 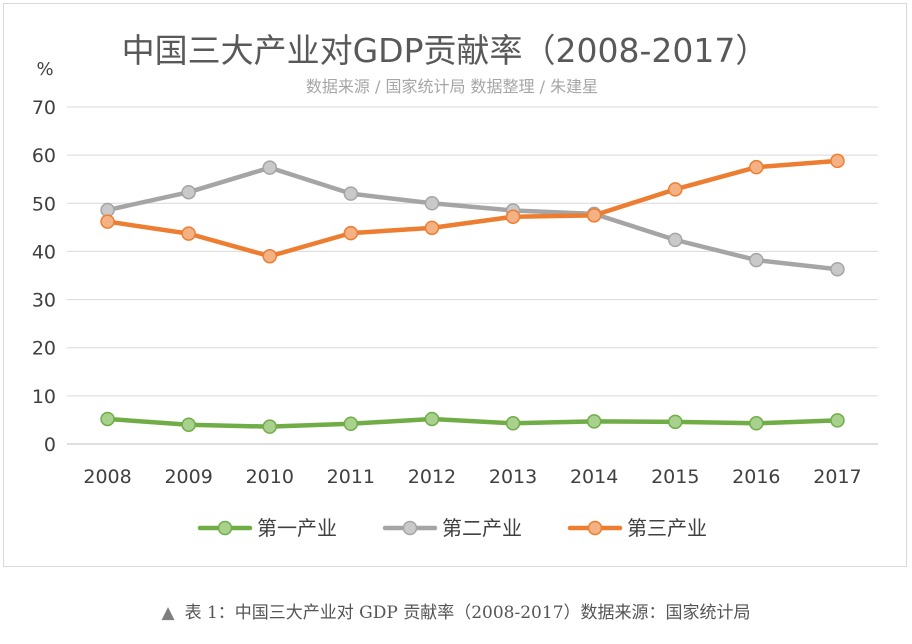 What do you see at coordinates (594, 477) in the screenshot?
I see `x-tick-label: 2014` at bounding box center [594, 477].